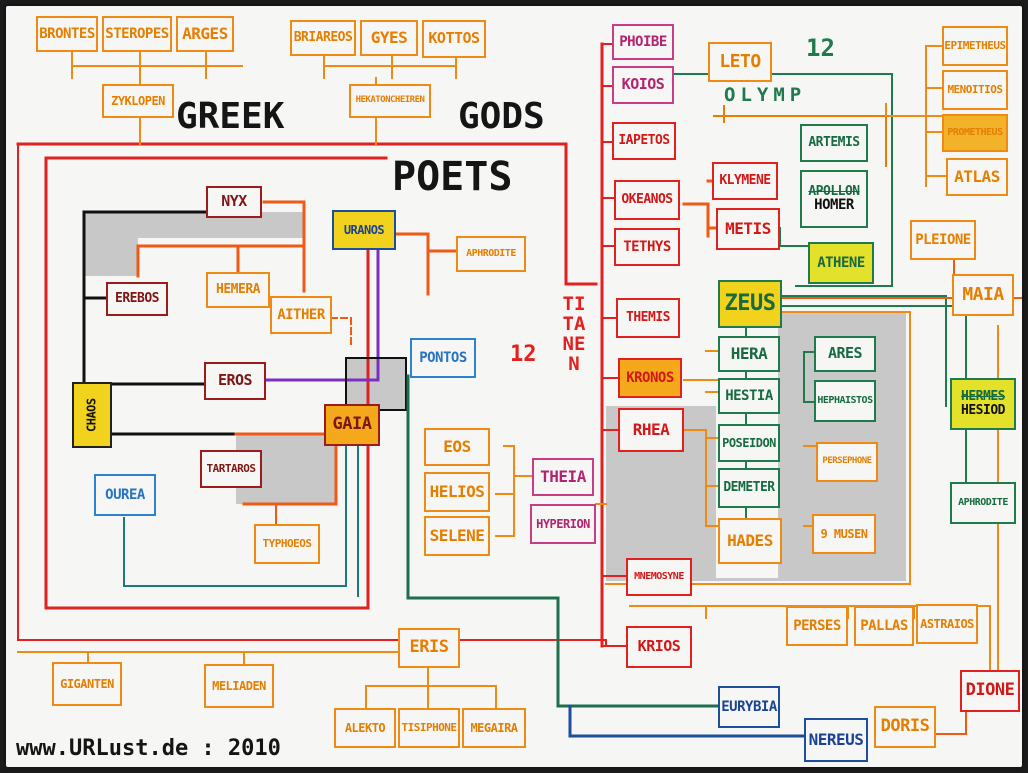 The height and width of the screenshot is (773, 1028). Describe the element at coordinates (749, 443) in the screenshot. I see `node-poseidon: POSEIDON` at that location.